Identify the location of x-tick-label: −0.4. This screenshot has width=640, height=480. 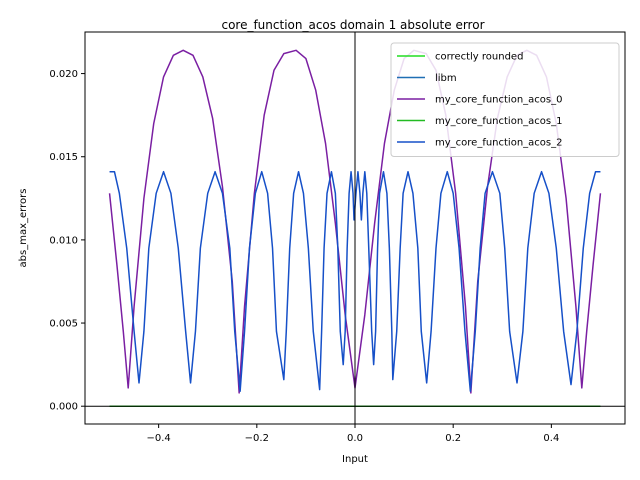
(158, 438).